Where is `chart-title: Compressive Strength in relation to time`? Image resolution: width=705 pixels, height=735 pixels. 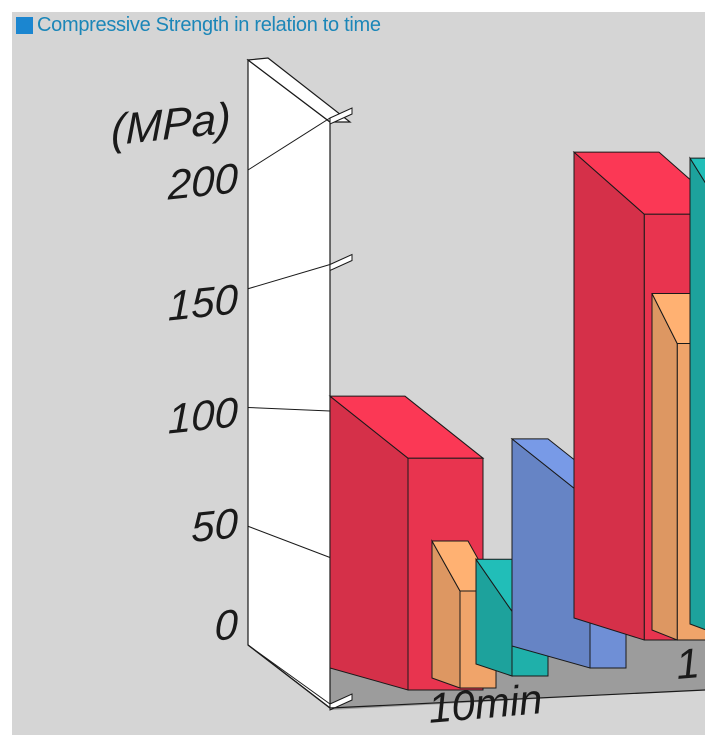
chart-title: Compressive Strength in relation to time is located at coordinates (198, 25).